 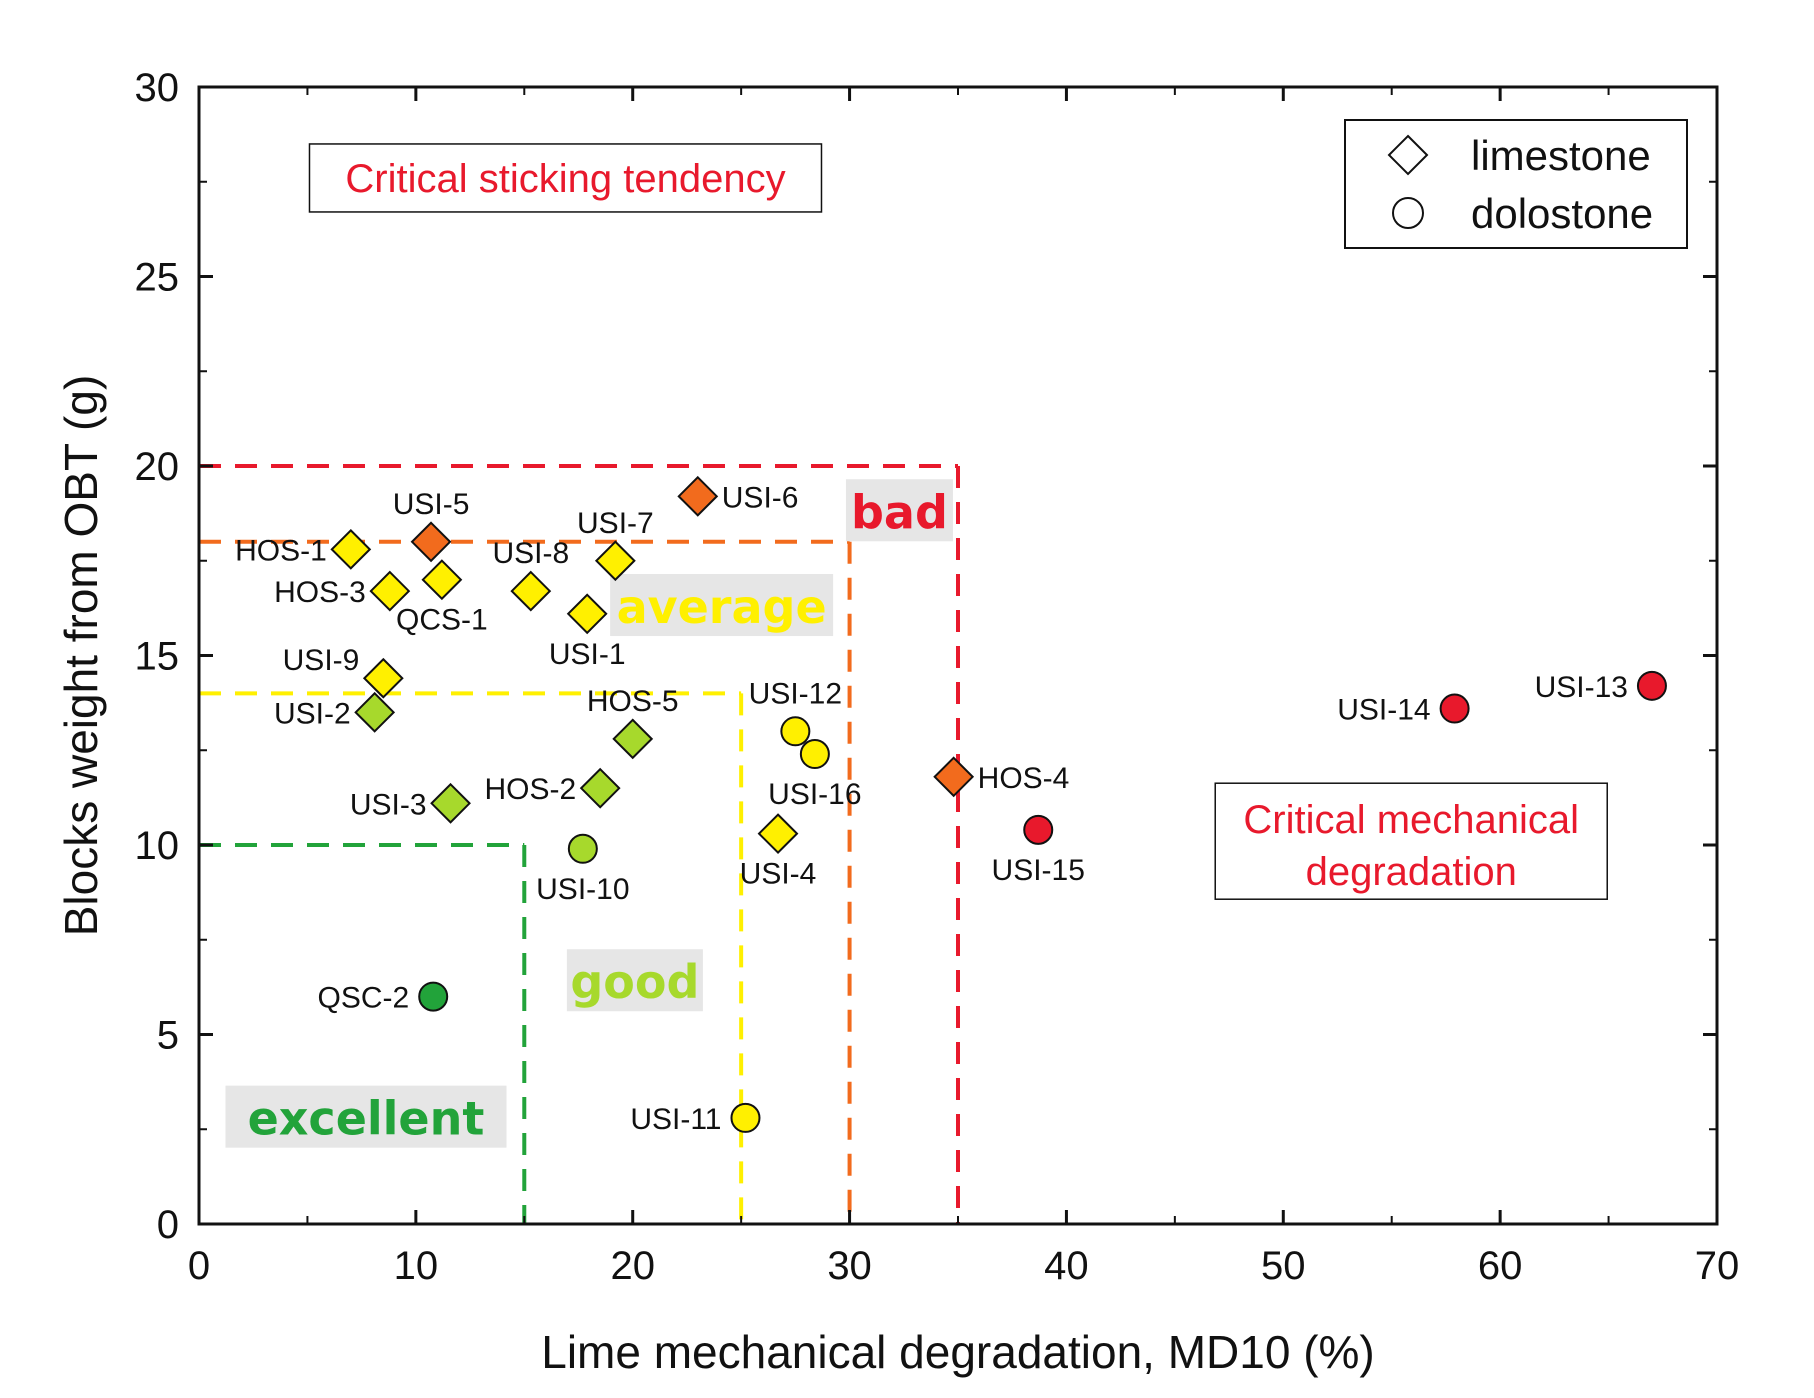 I want to click on zone-label-excellent: excellent, so click(x=366, y=1119).